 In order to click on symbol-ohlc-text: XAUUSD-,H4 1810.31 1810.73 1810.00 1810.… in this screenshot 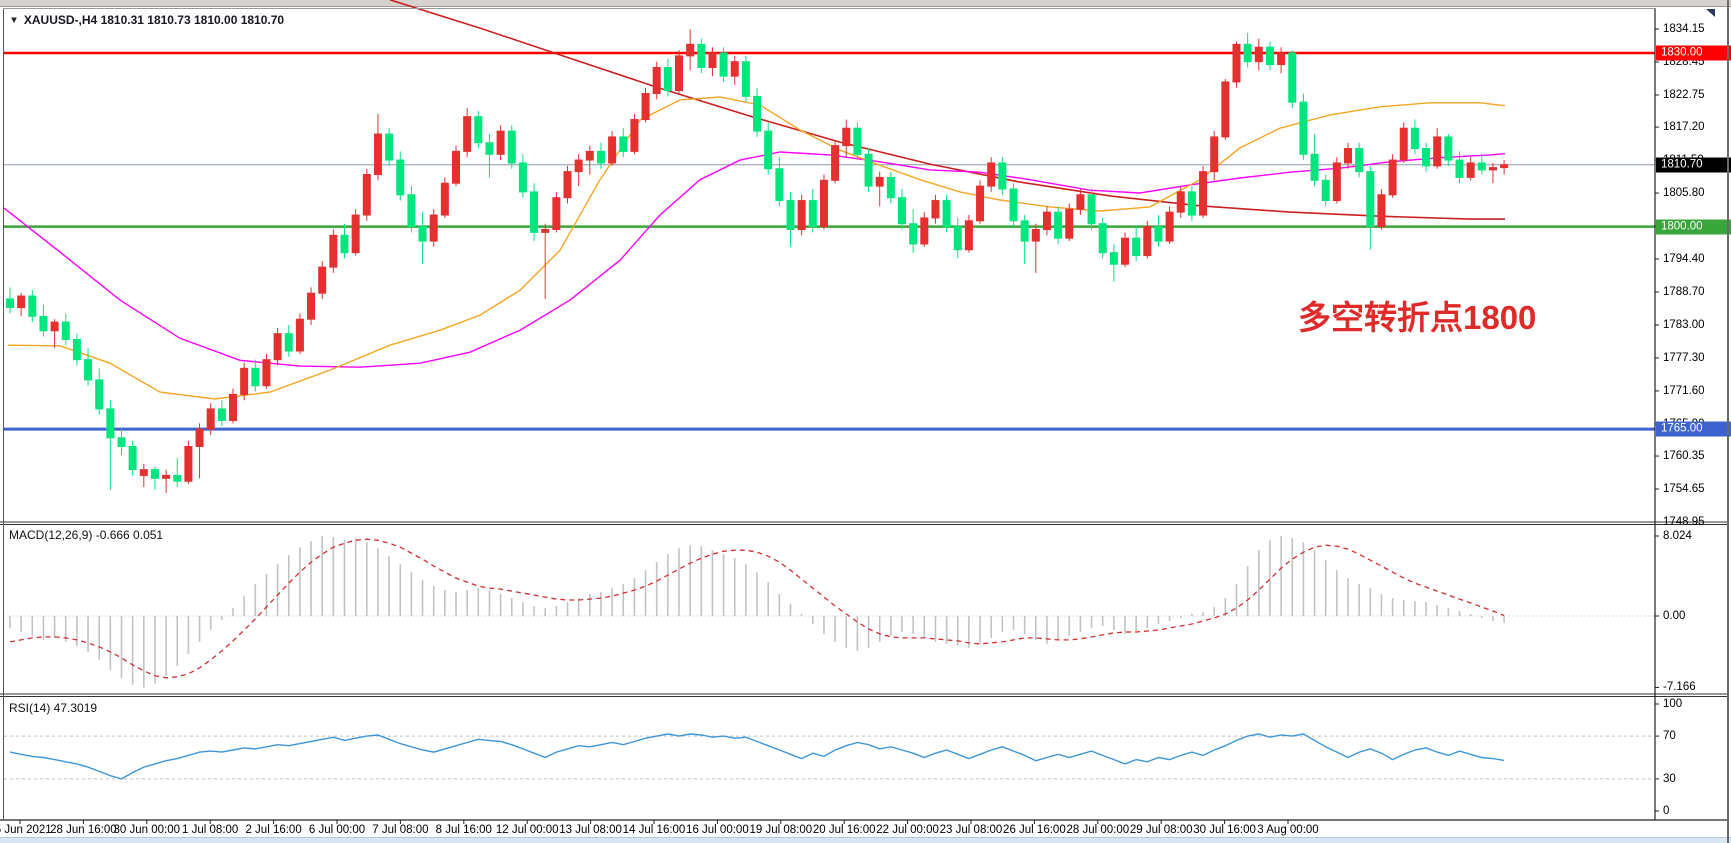, I will do `click(154, 20)`.